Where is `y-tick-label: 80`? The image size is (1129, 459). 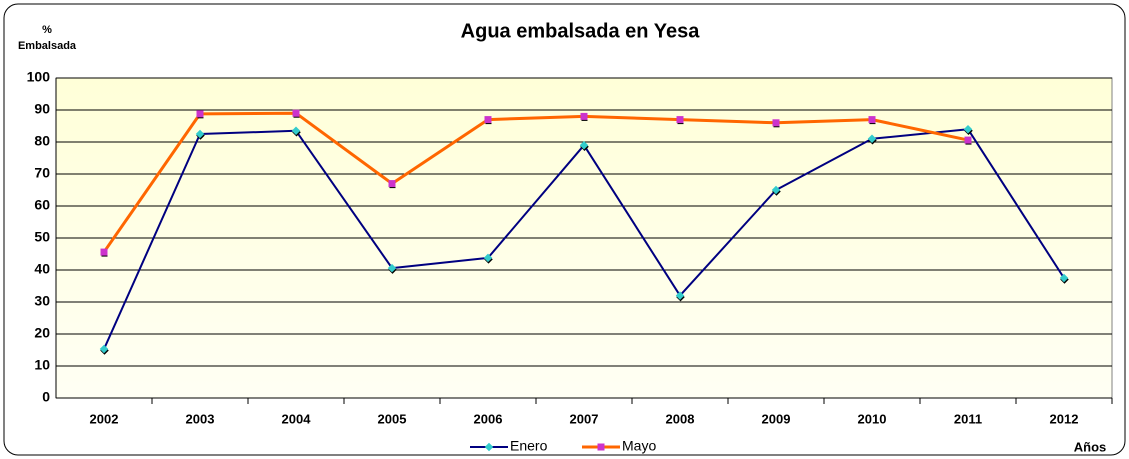
y-tick-label: 80 is located at coordinates (42, 141).